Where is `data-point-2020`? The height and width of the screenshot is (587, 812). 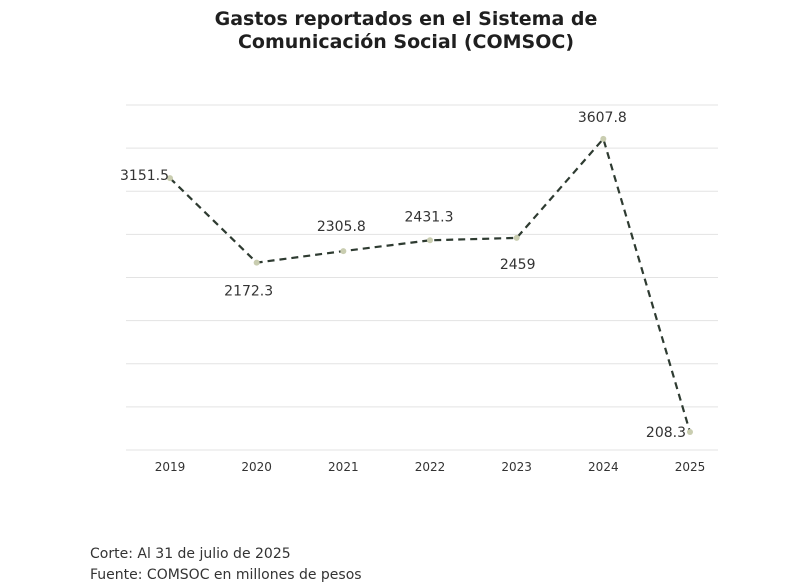 data-point-2020 is located at coordinates (256, 262).